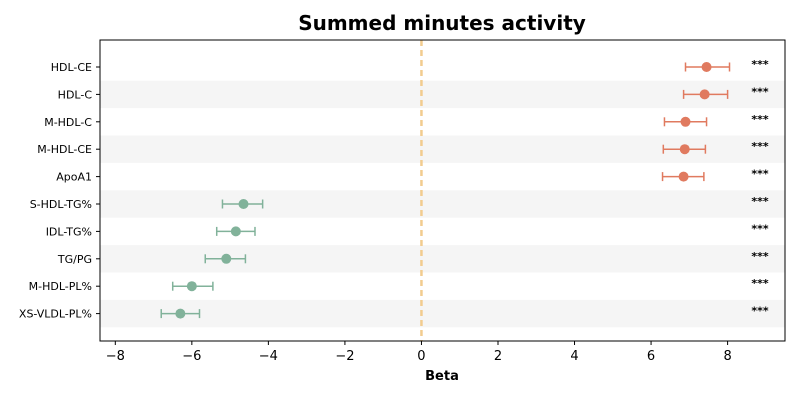  What do you see at coordinates (268, 356) in the screenshot?
I see `x-tick-label: −4` at bounding box center [268, 356].